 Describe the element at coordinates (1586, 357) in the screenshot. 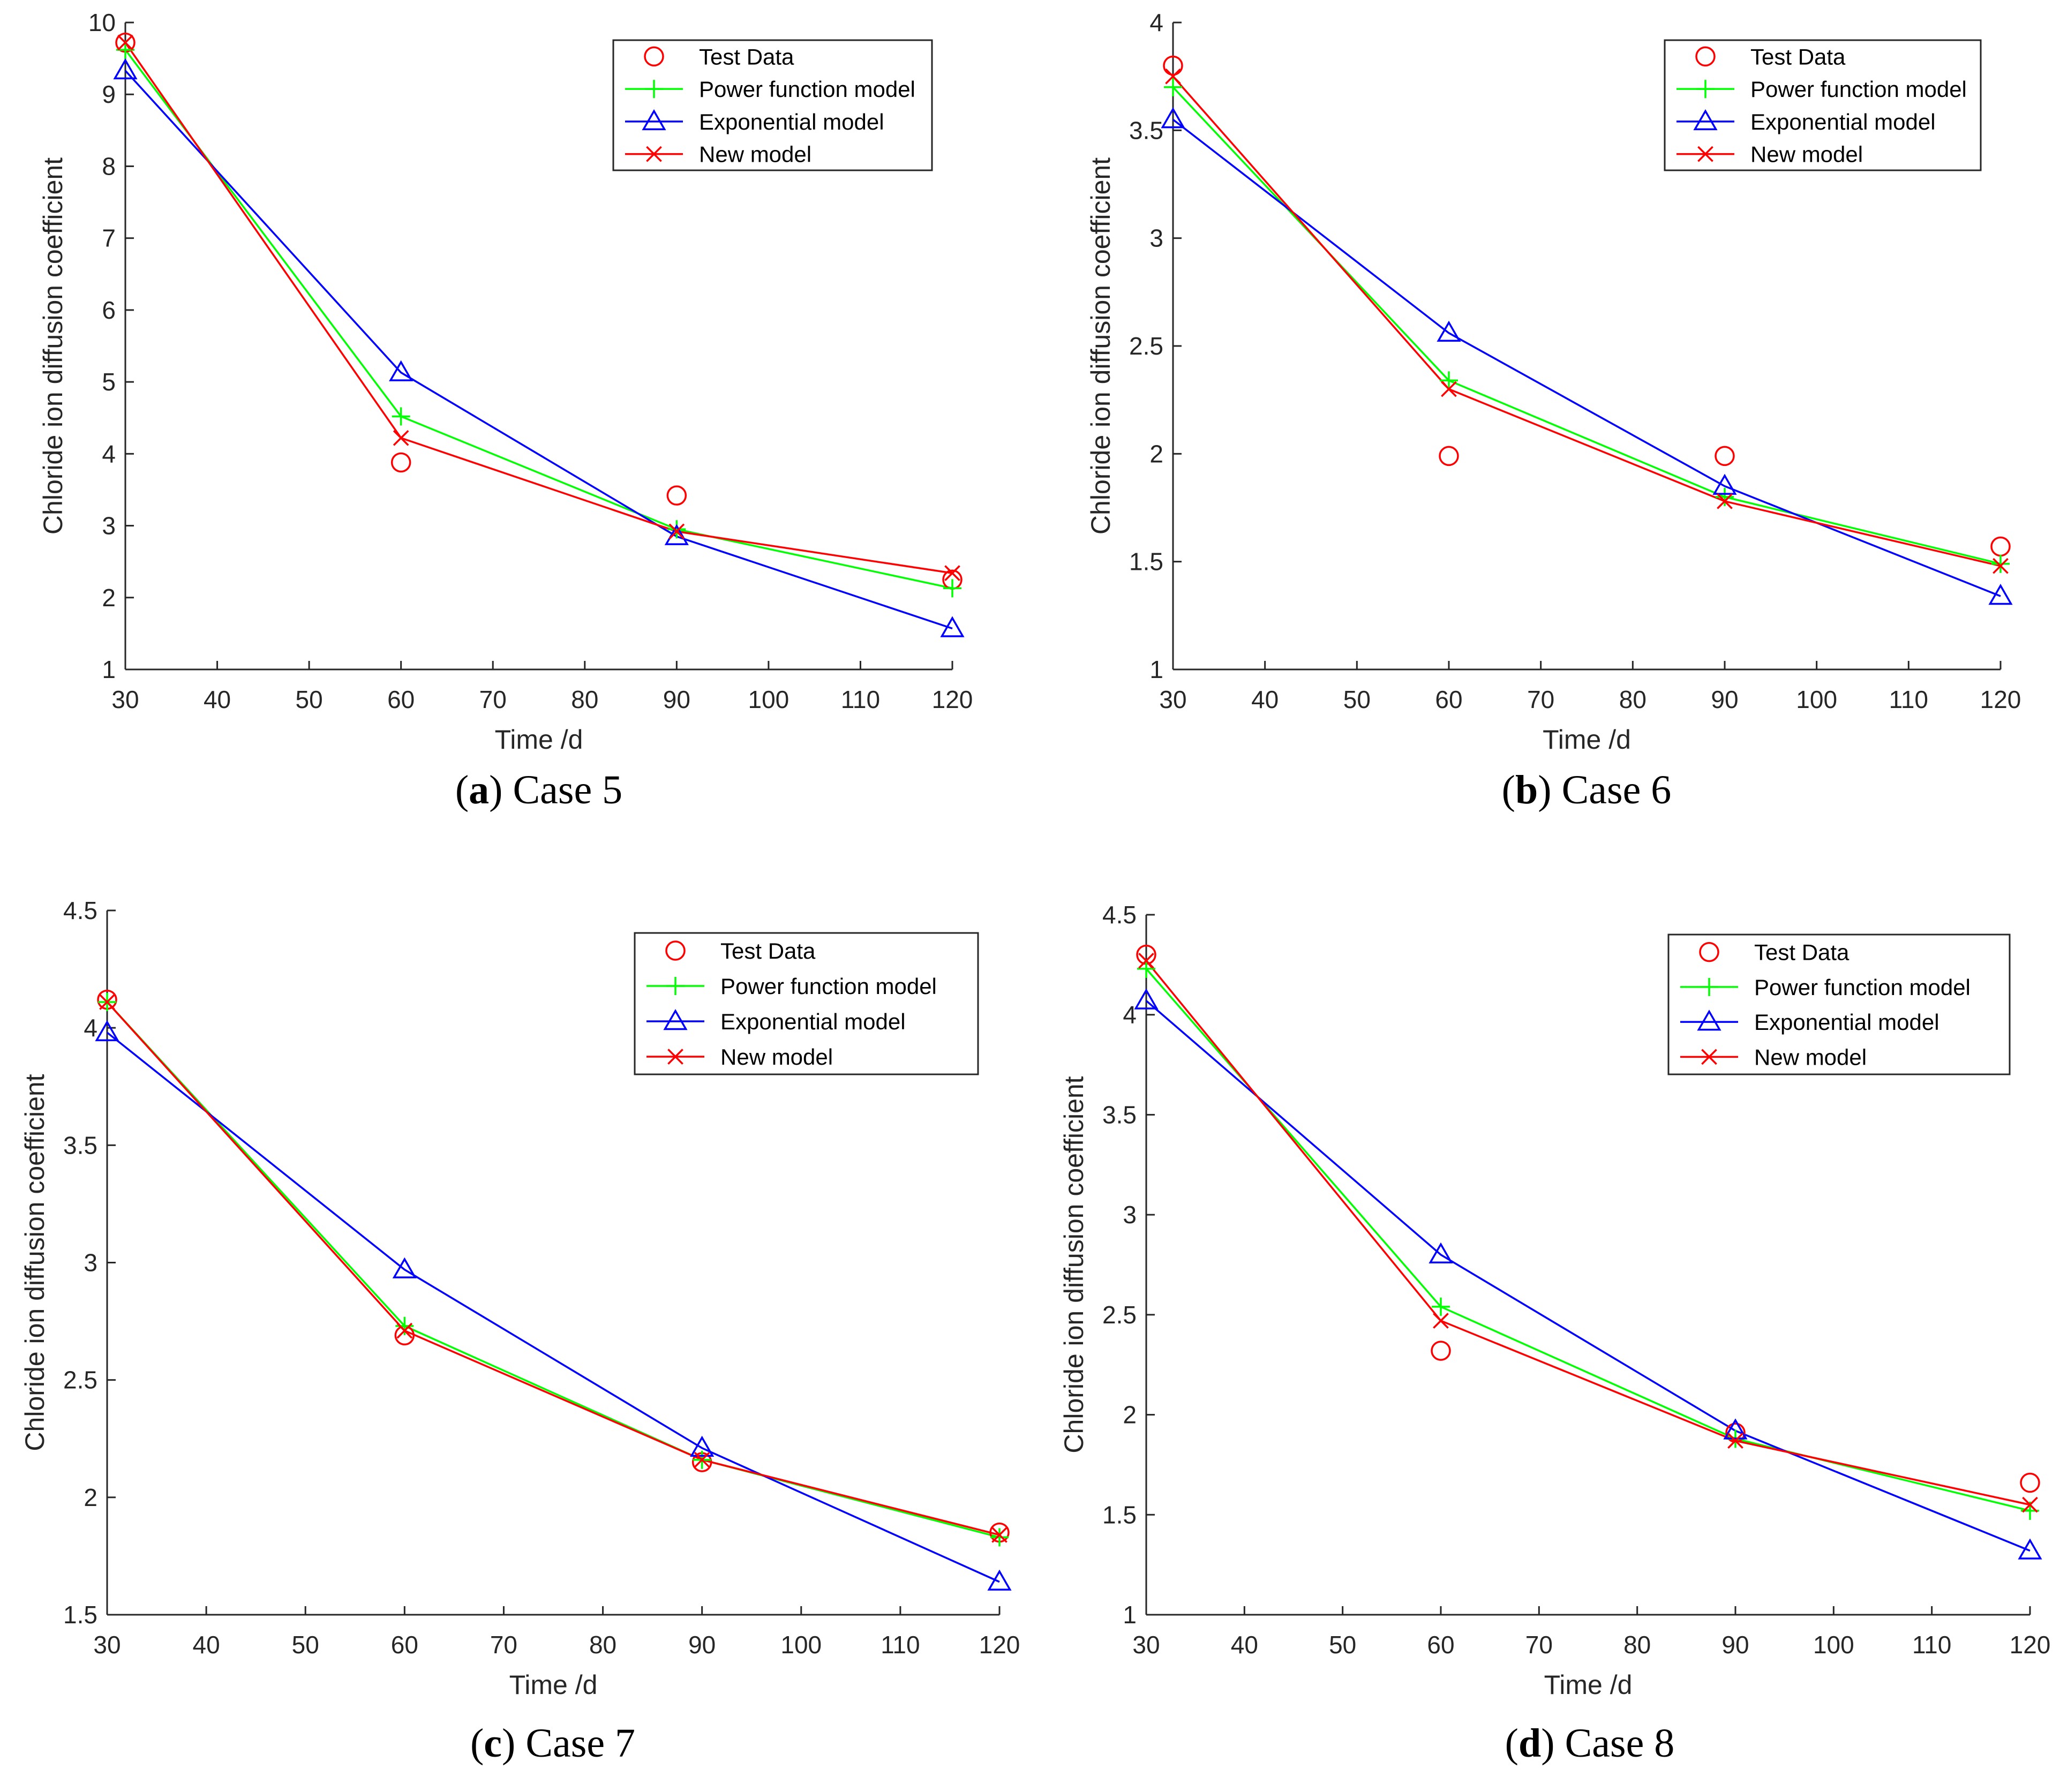

I see `exponential-model-line` at that location.